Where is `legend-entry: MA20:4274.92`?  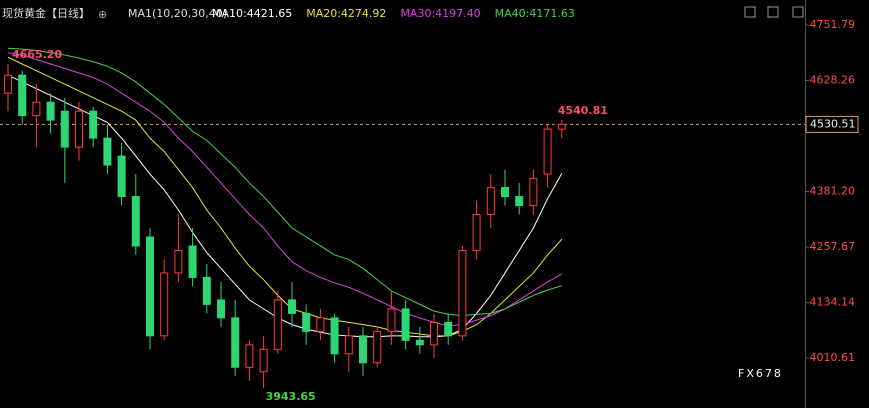
legend-entry: MA20:4274.92 is located at coordinates (346, 13).